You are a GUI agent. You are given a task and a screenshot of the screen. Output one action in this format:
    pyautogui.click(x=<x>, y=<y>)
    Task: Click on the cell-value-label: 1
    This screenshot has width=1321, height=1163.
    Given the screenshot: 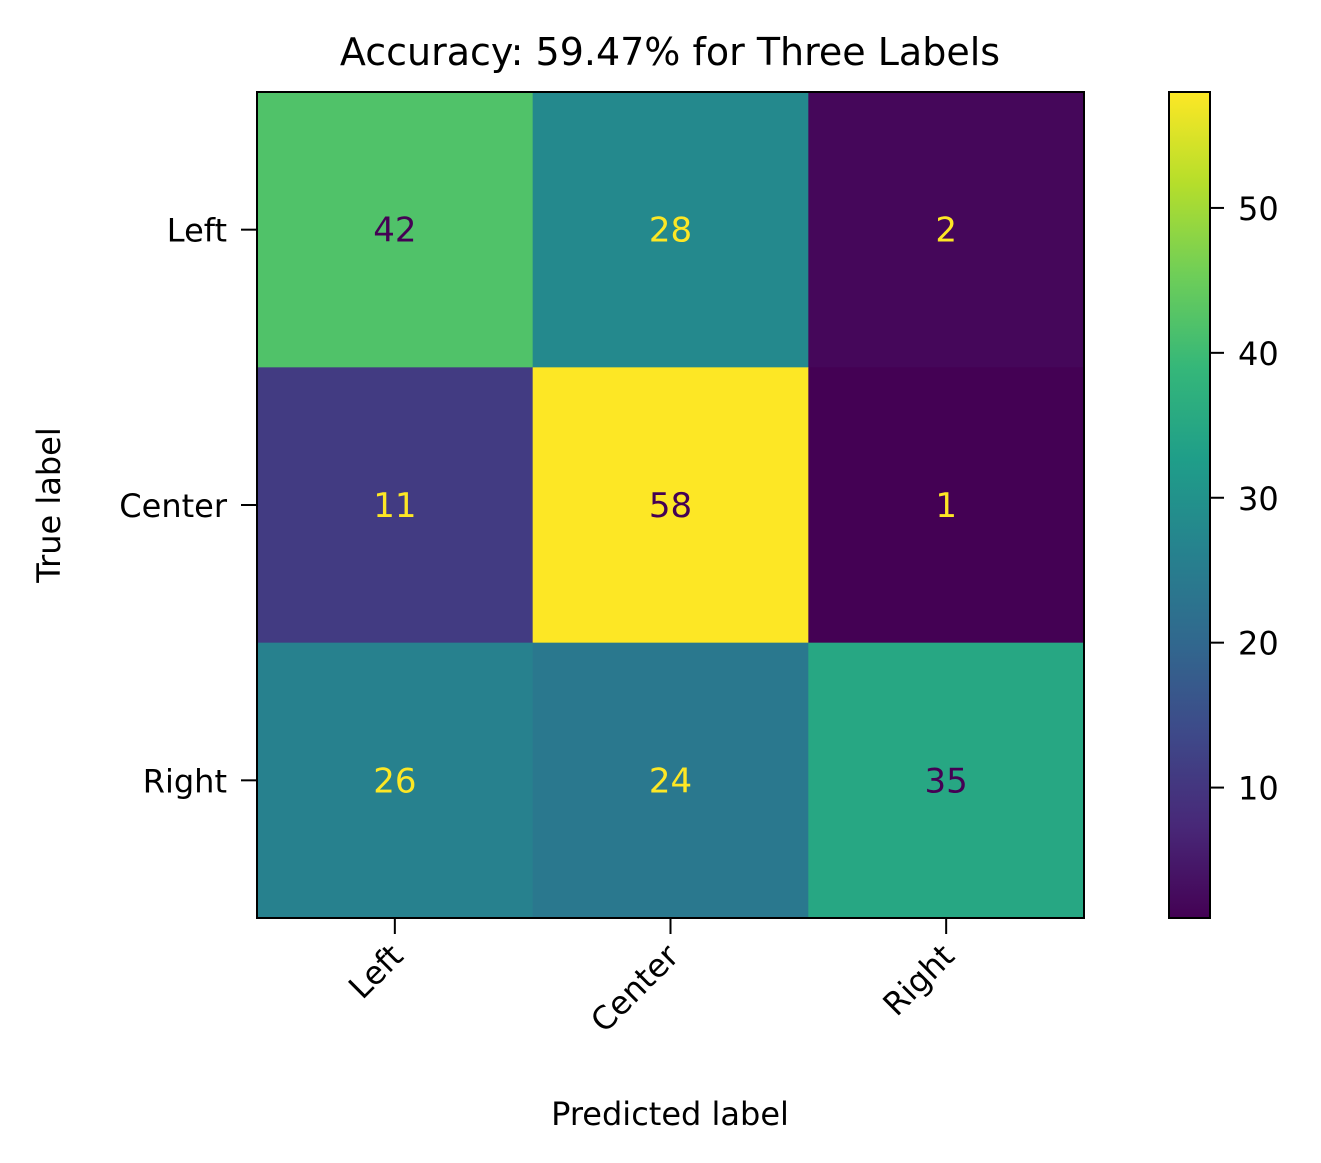 What is the action you would take?
    pyautogui.click(x=946, y=506)
    